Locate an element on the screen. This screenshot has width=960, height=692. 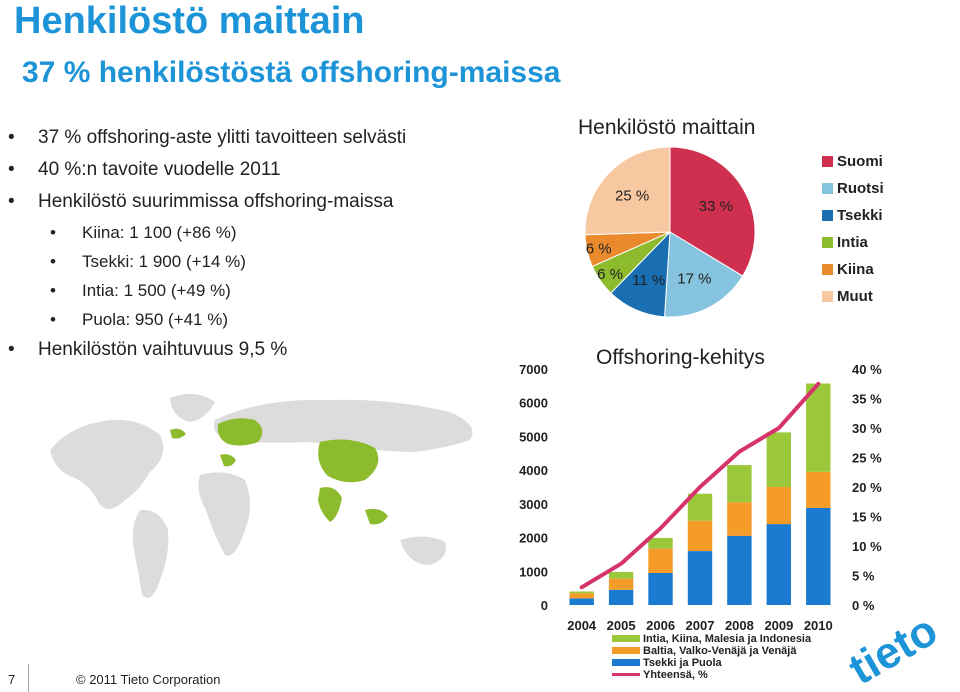
bar-legend-item: Intia, Kiina, Malesia ja Indonesia is located at coordinates (711, 639).